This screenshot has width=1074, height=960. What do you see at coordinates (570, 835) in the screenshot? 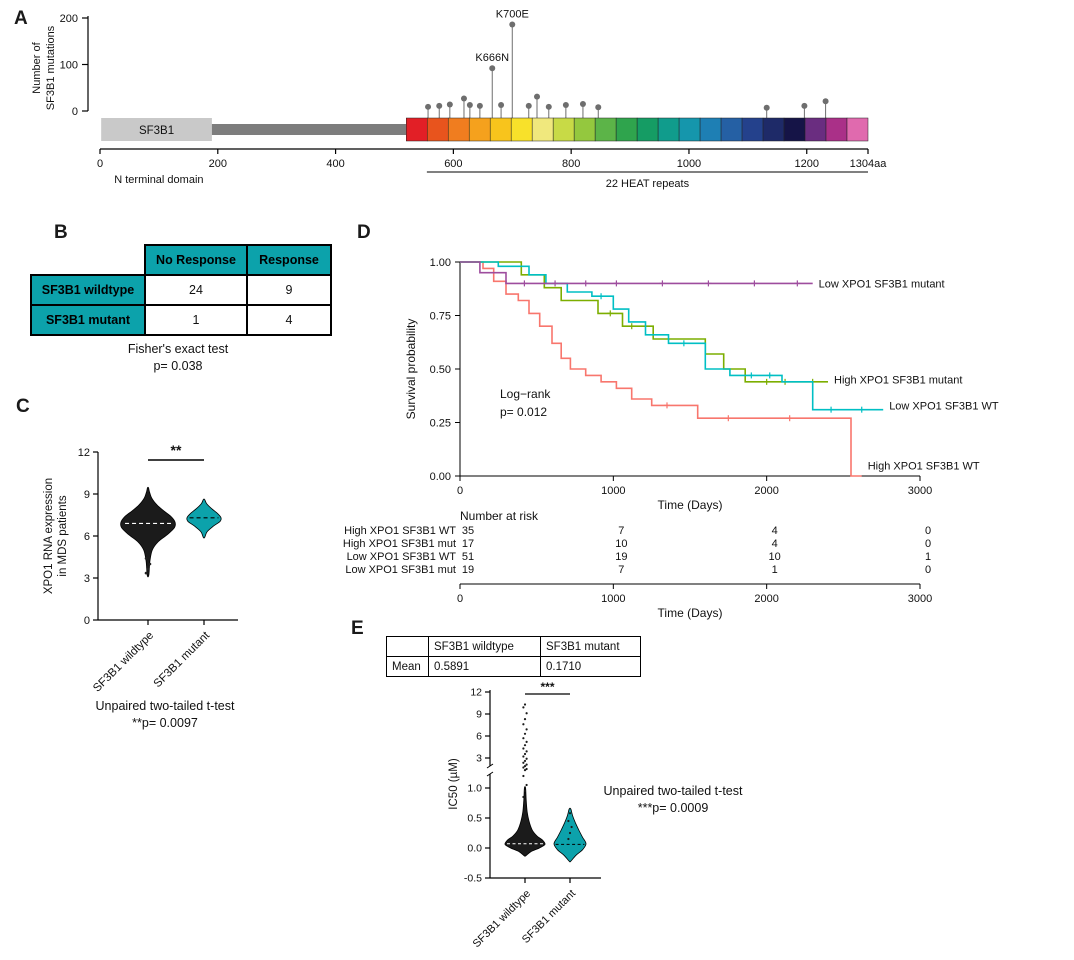
I see `violin-mutant` at bounding box center [570, 835].